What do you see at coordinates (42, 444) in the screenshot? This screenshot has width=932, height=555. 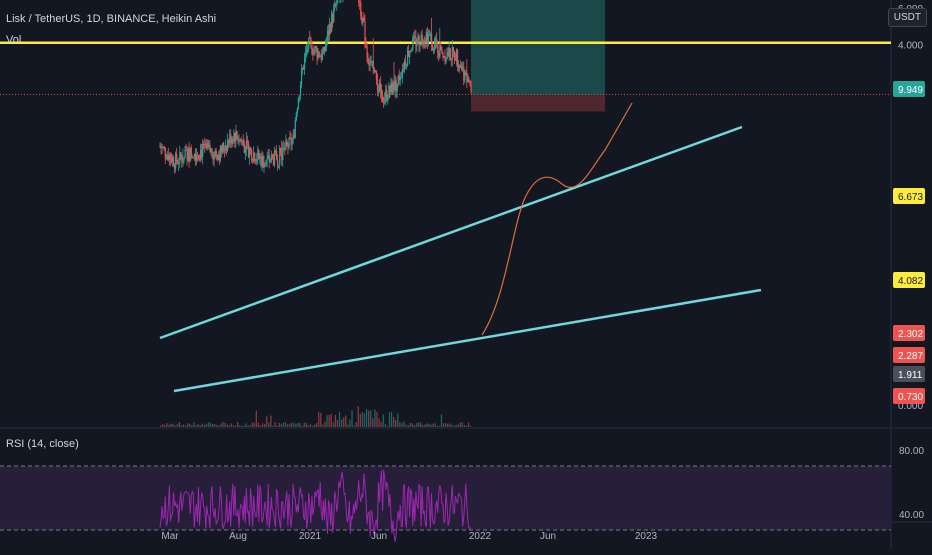 I see `rsi-legend: RSI (14, close)` at bounding box center [42, 444].